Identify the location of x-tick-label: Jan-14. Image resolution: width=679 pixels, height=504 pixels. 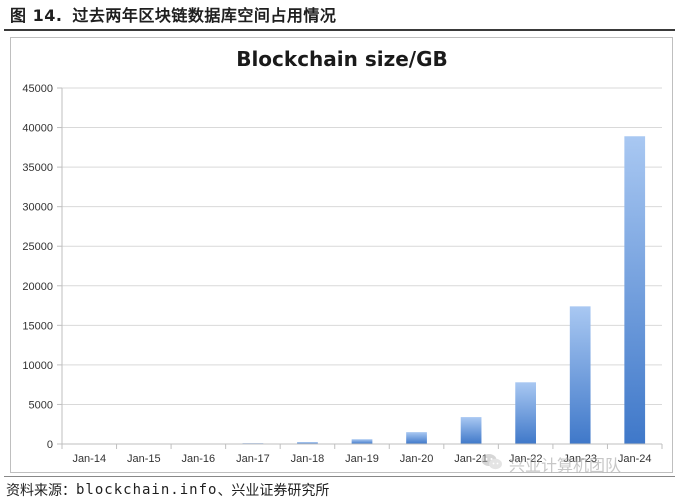
(89, 459).